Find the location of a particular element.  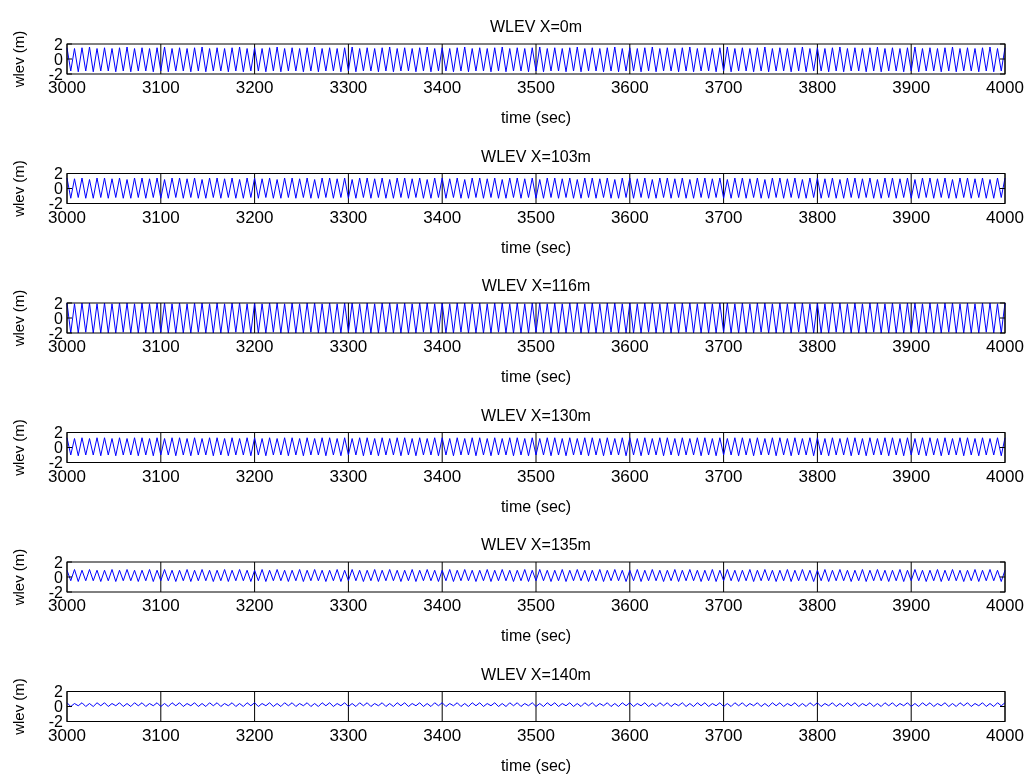

chart-title: WLEV X=116m is located at coordinates (536, 285).